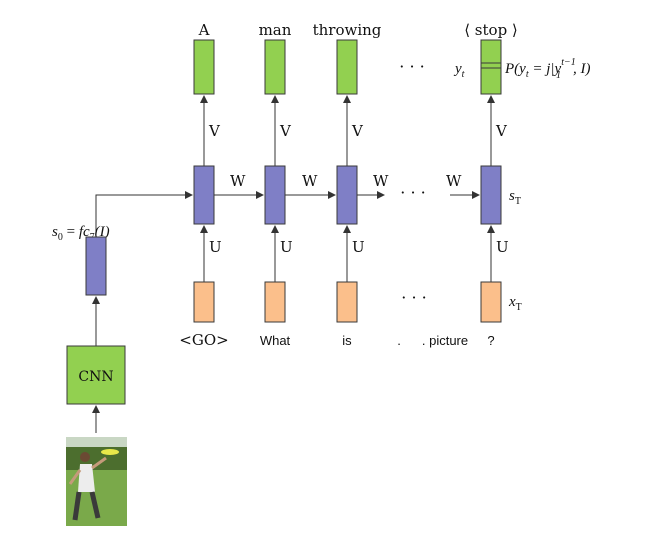 The height and width of the screenshot is (539, 648). I want to click on cnn-box, so click(96, 375).